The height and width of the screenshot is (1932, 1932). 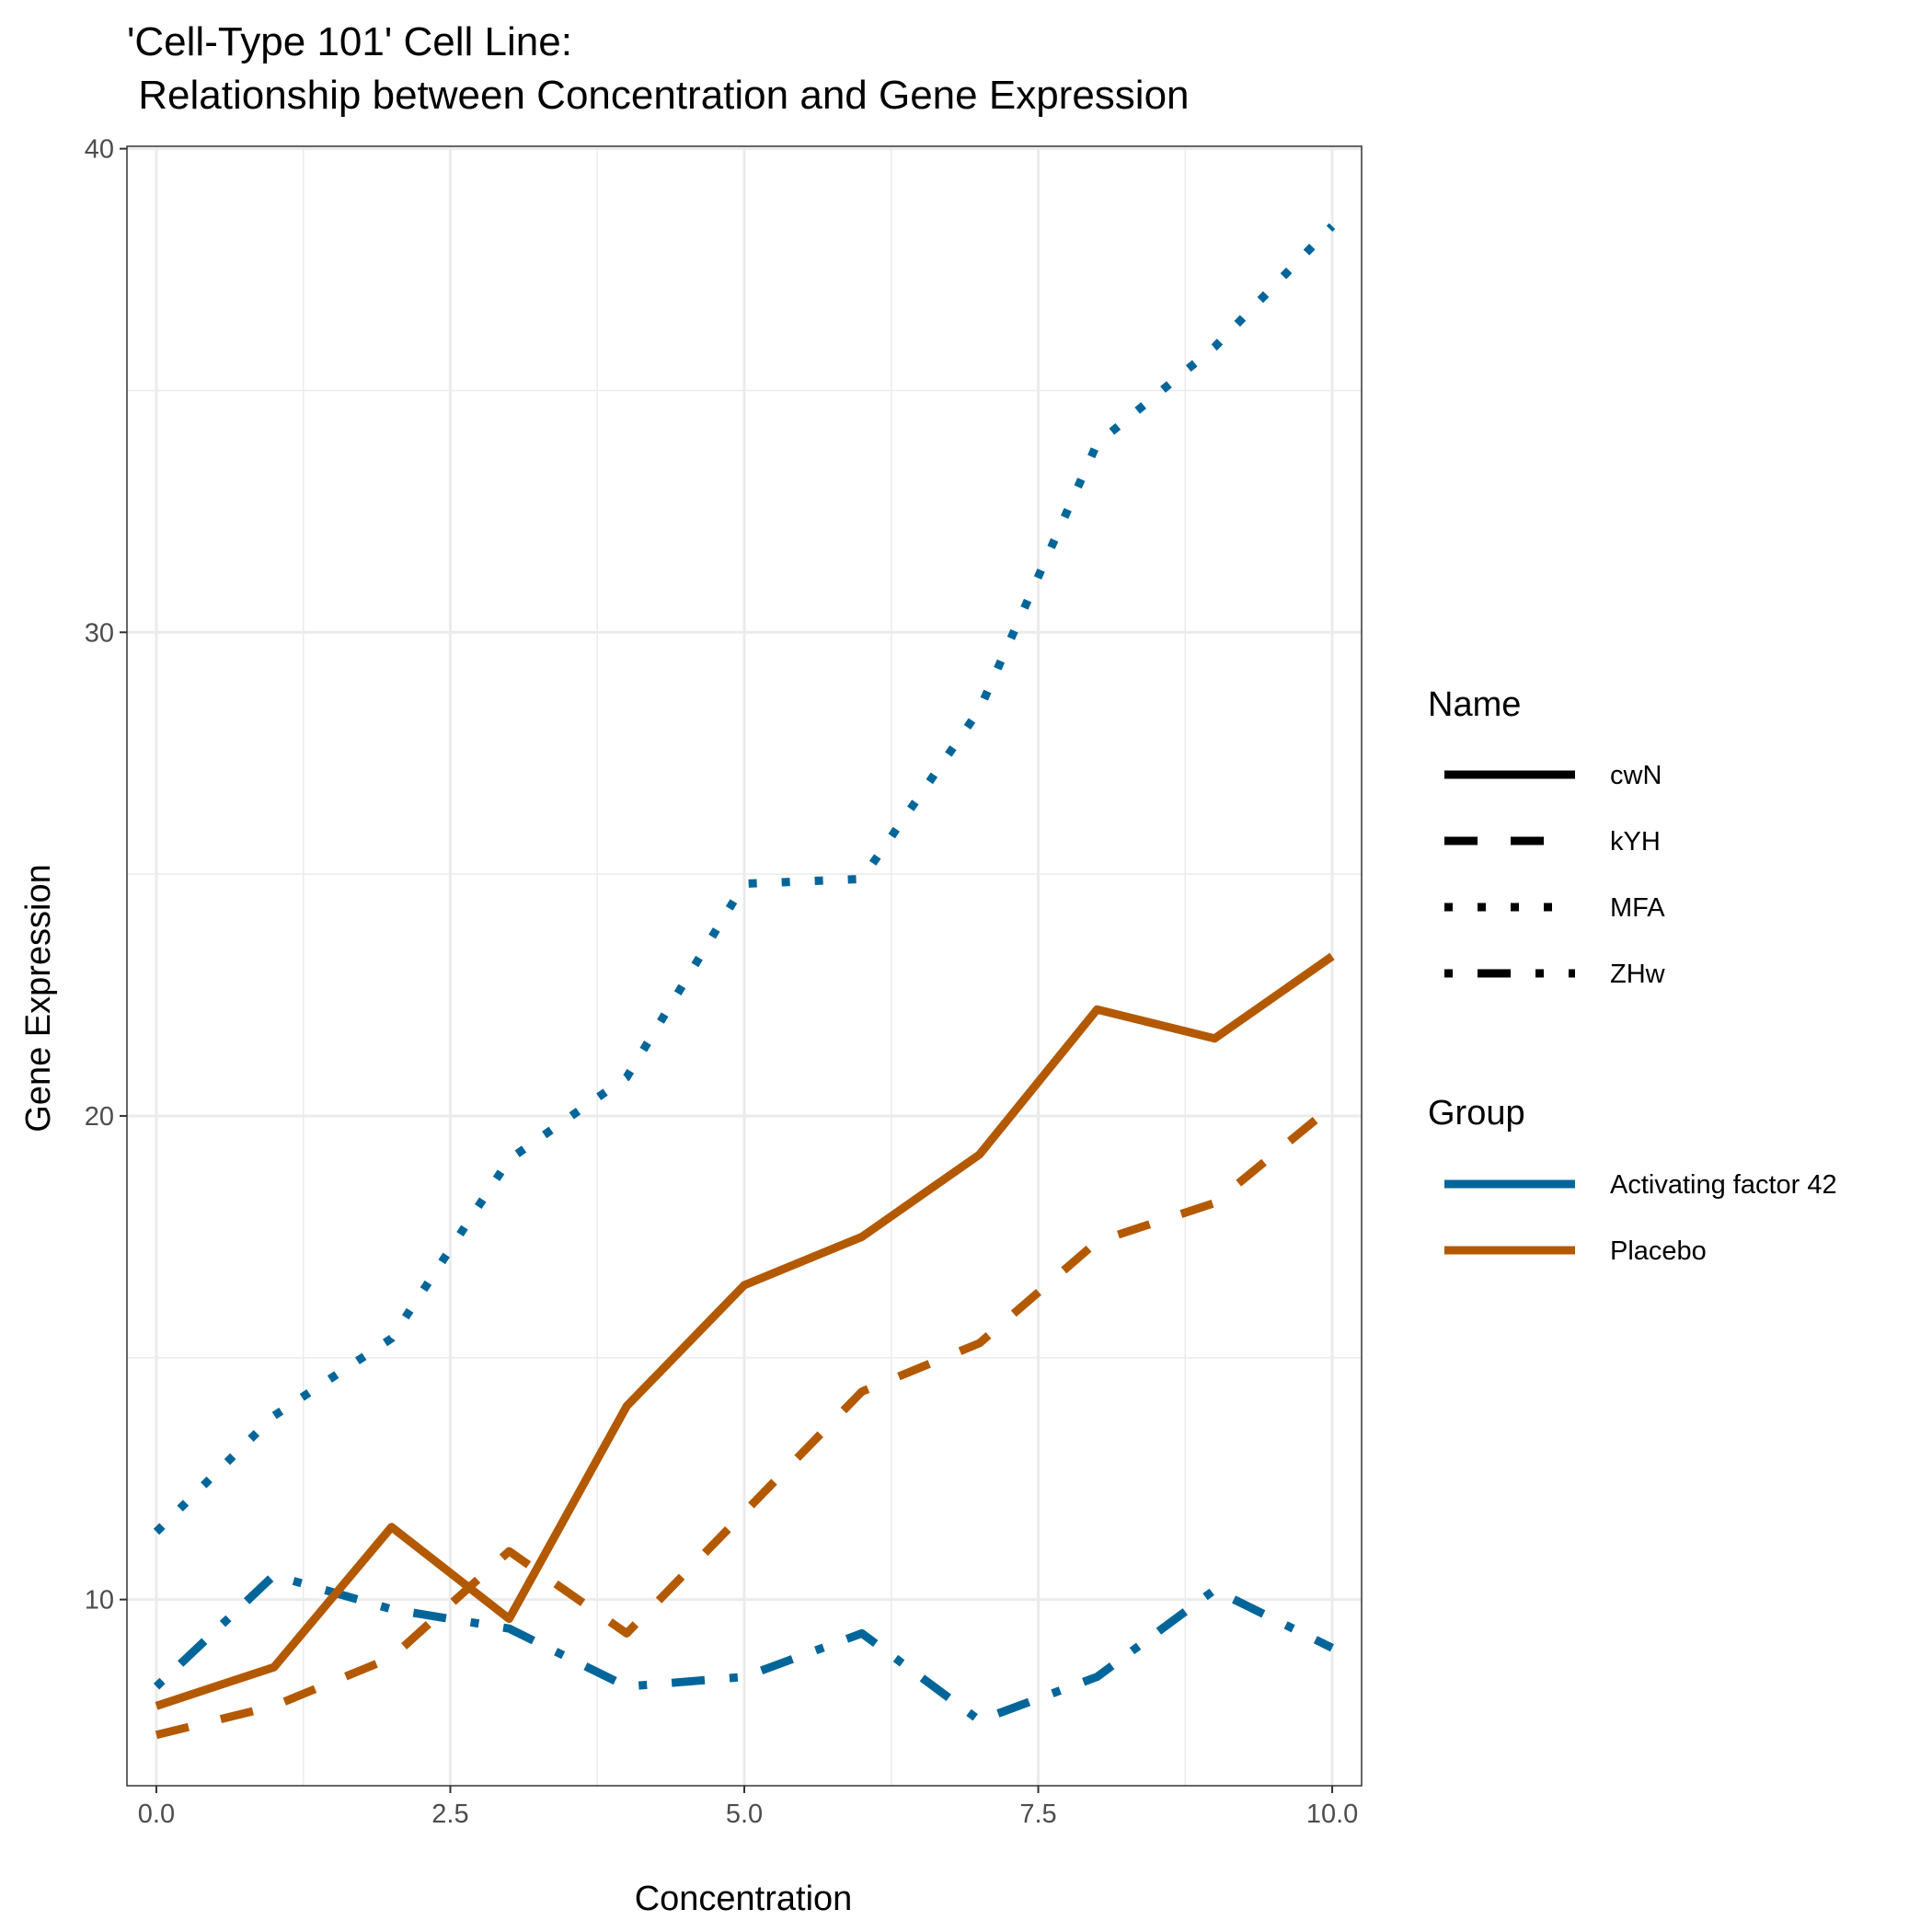 What do you see at coordinates (744, 1899) in the screenshot?
I see `x-axis-title: Concentration` at bounding box center [744, 1899].